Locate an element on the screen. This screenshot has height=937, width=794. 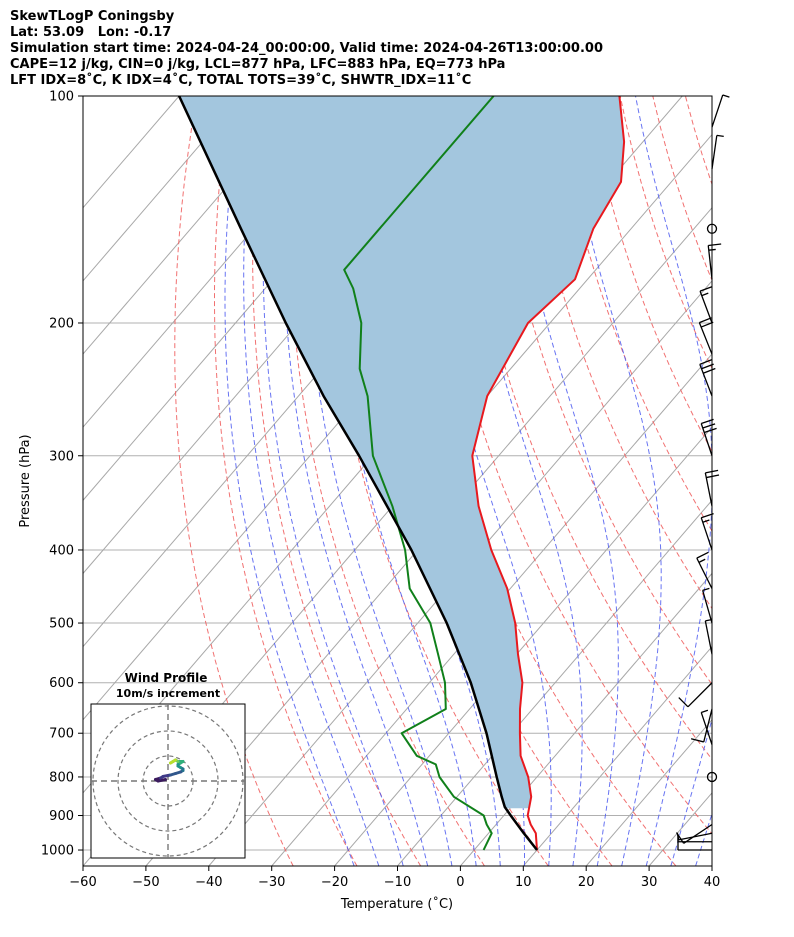
y-tick-label: 800 is located at coordinates (61, 777).